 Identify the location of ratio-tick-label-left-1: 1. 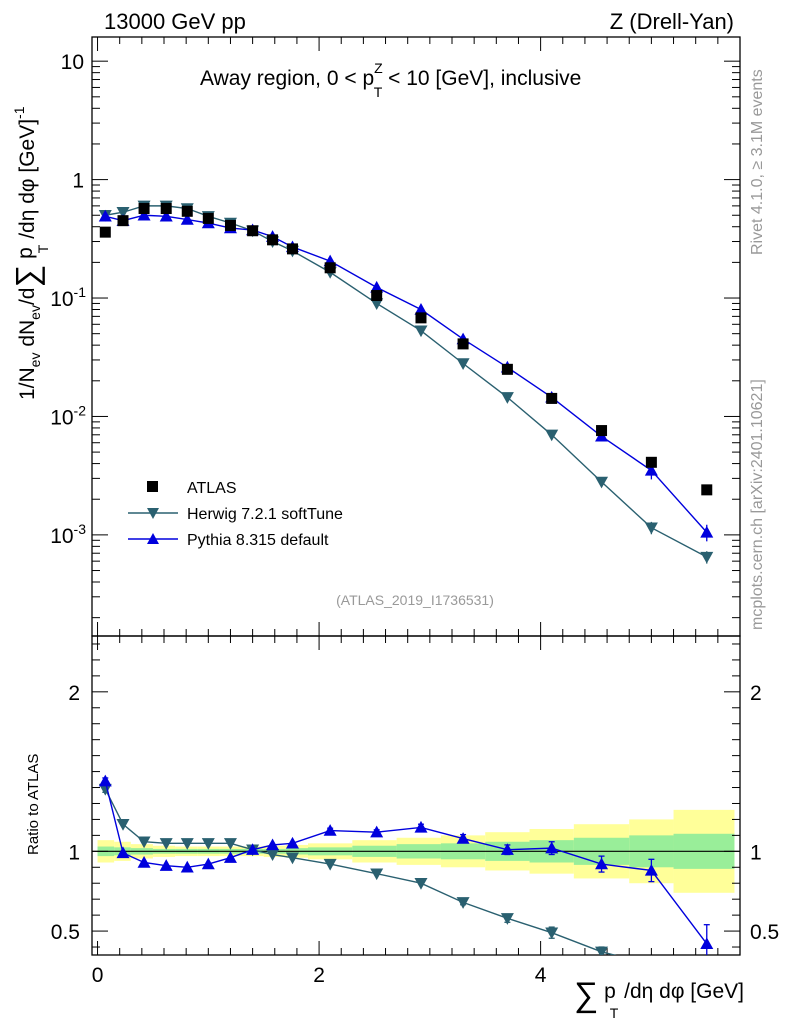
(74, 852).